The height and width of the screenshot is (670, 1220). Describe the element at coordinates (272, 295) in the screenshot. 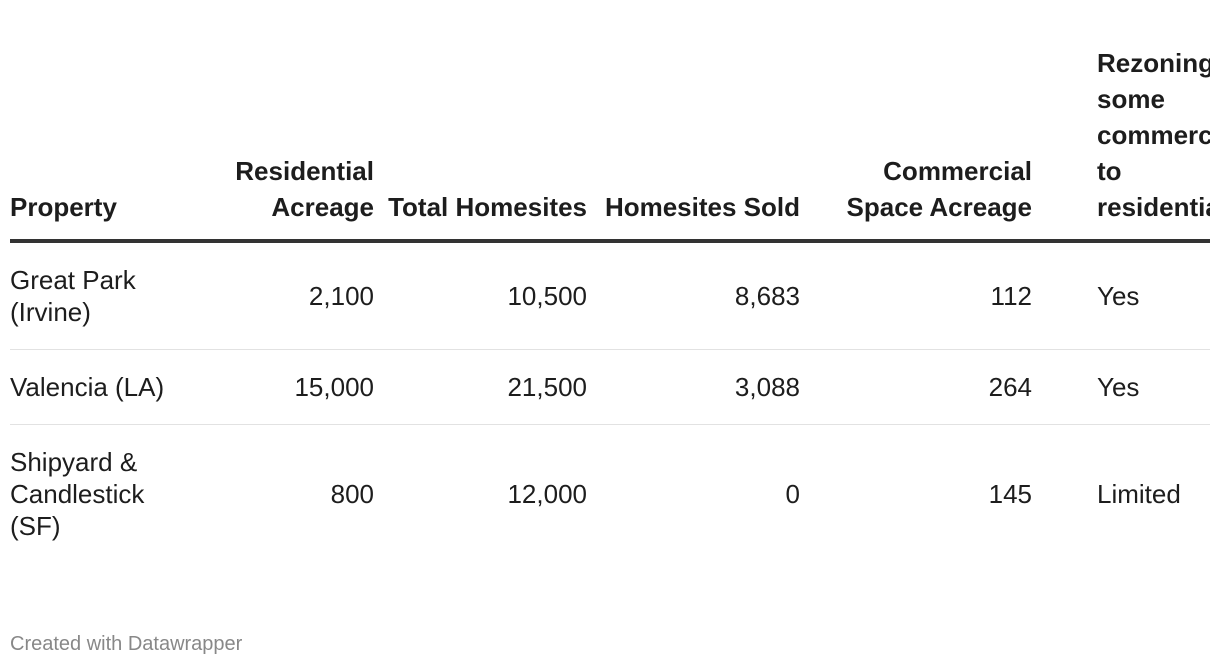

I see `table-cell: 2,100` at that location.